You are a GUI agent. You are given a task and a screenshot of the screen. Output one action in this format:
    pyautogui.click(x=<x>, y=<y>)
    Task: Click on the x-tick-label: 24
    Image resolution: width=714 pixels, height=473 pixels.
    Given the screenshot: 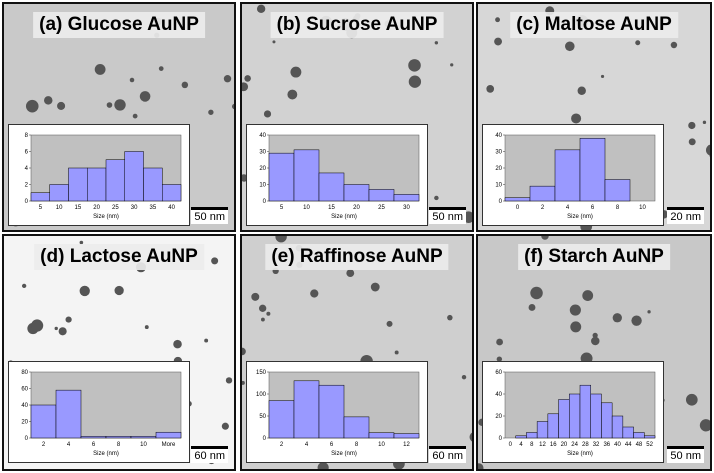 What is the action you would take?
    pyautogui.click(x=574, y=445)
    